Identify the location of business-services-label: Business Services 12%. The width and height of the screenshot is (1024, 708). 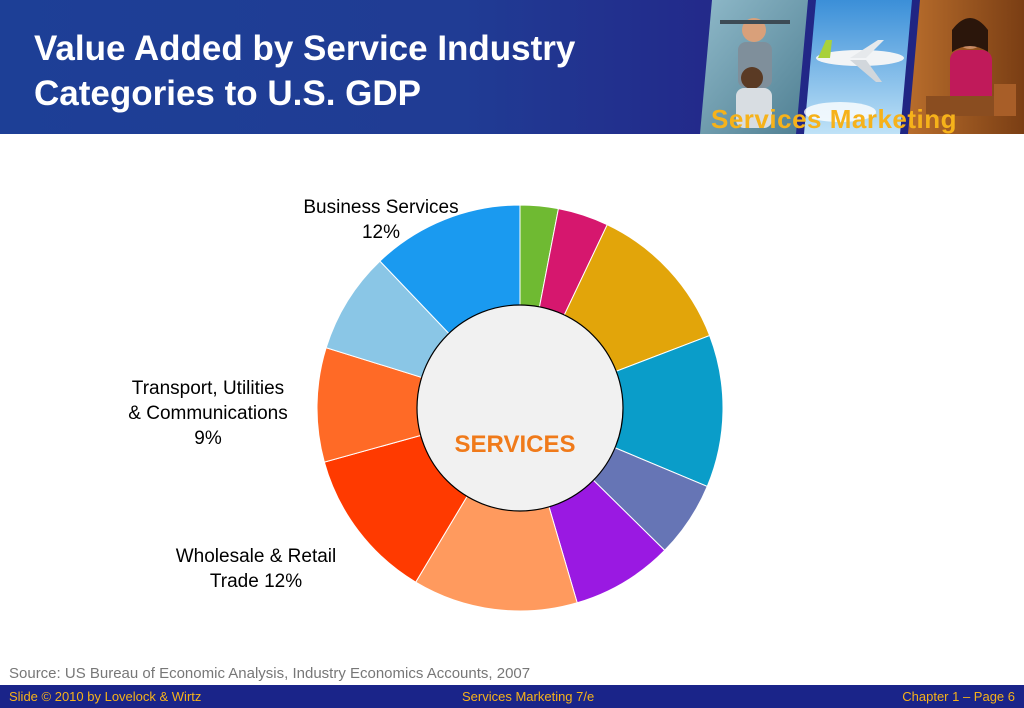
(381, 220).